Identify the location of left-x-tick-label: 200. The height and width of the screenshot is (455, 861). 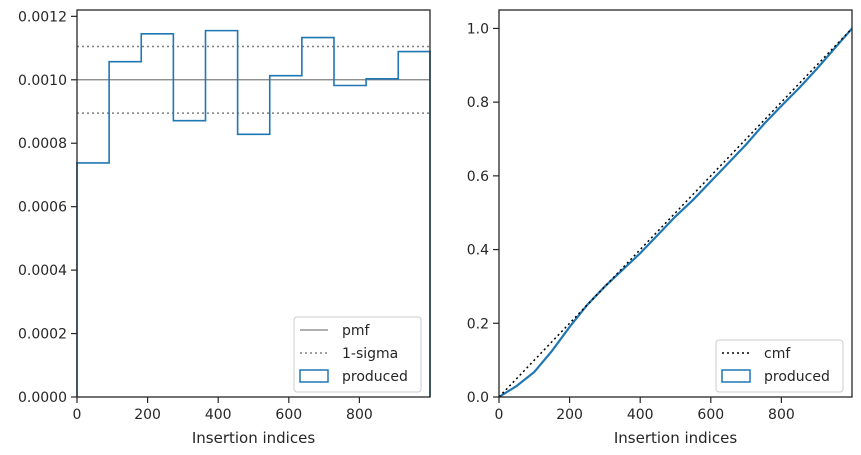
(147, 415).